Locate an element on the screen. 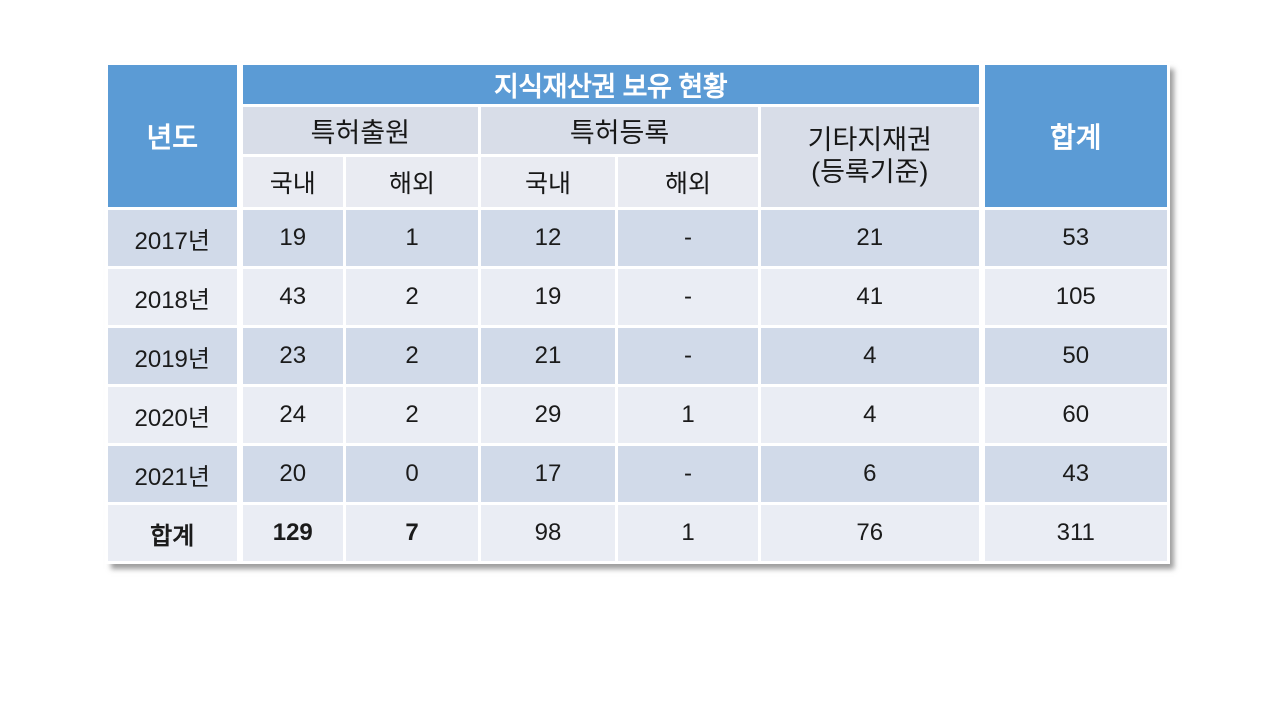 This screenshot has height=720, width=1280. table-row-2019: 2019년 23 2 21 - 4 50 is located at coordinates (637, 356).